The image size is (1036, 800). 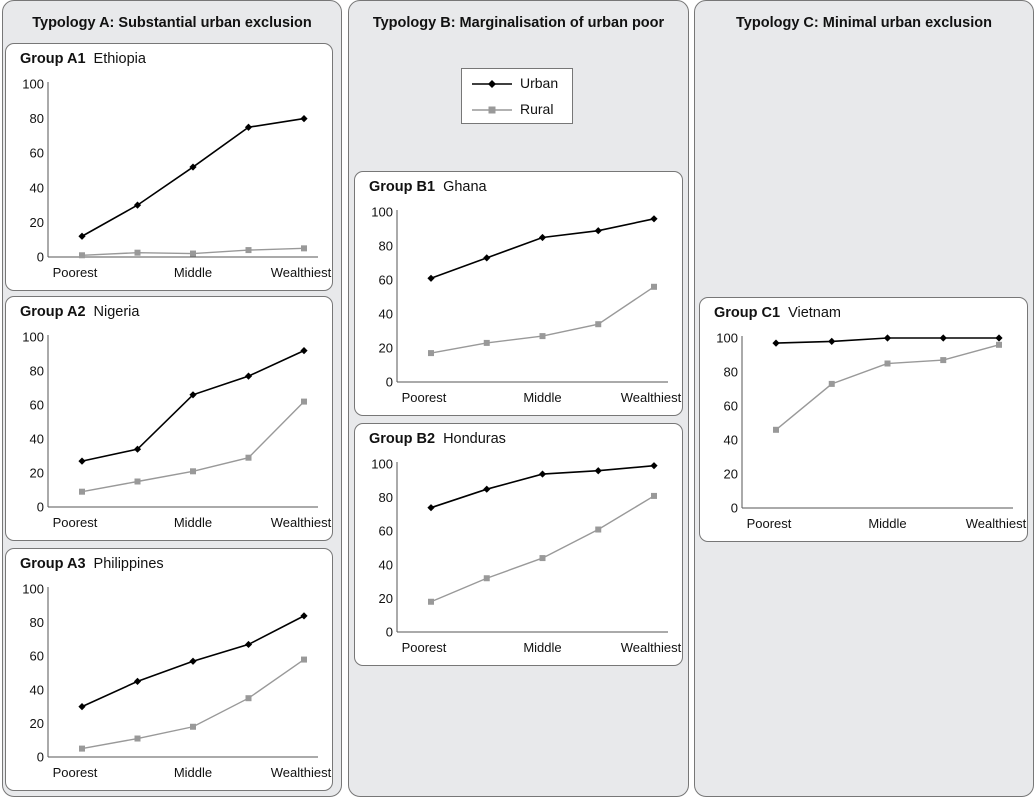 What do you see at coordinates (814, 313) in the screenshot?
I see `country-label: Vietnam` at bounding box center [814, 313].